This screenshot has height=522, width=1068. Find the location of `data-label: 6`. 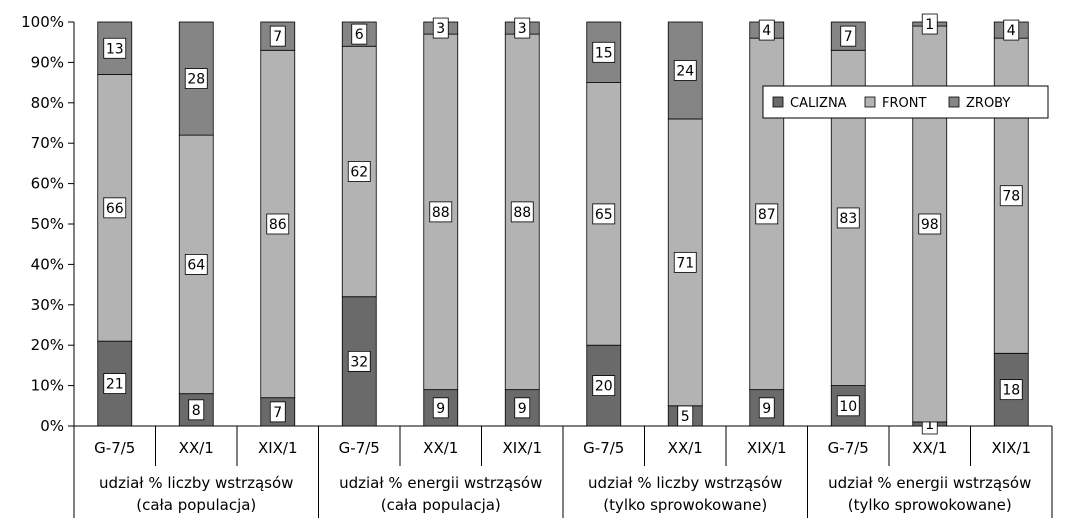

data-label: 6 is located at coordinates (359, 35).